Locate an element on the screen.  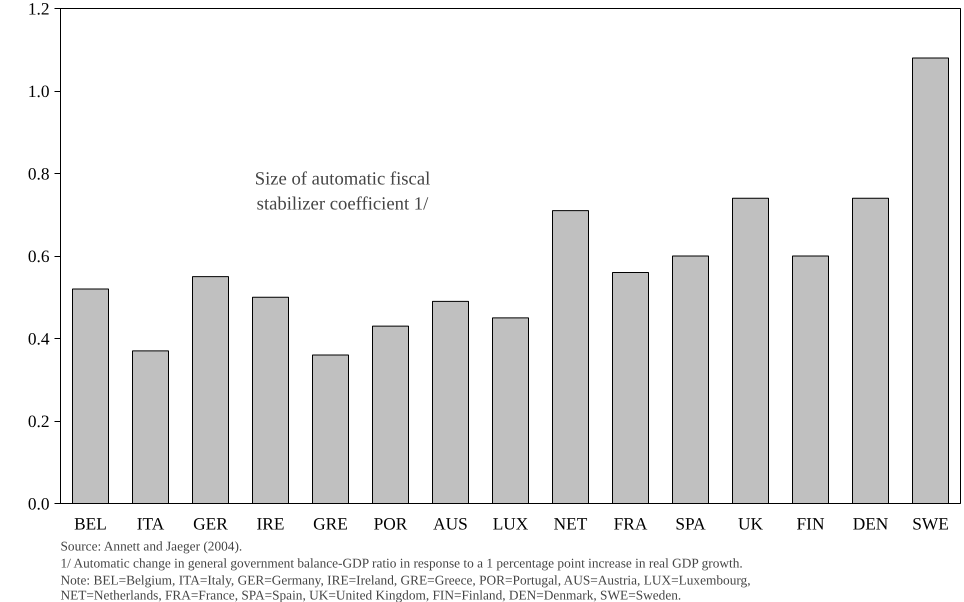
x-tick-label: BEL is located at coordinates (90, 524).